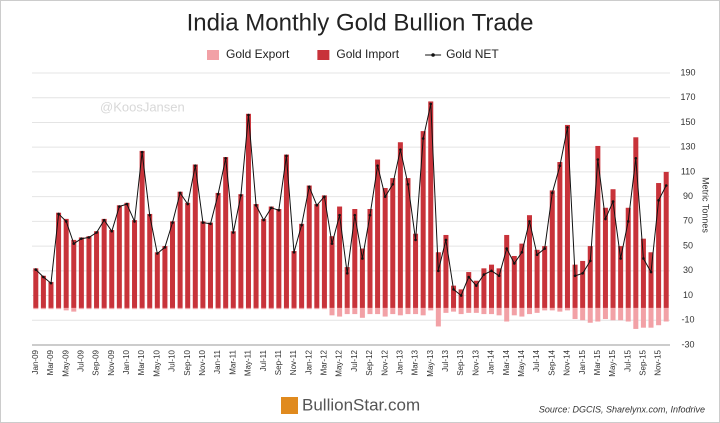 The image size is (720, 423). What do you see at coordinates (289, 405) in the screenshot?
I see `brand-logo` at bounding box center [289, 405].